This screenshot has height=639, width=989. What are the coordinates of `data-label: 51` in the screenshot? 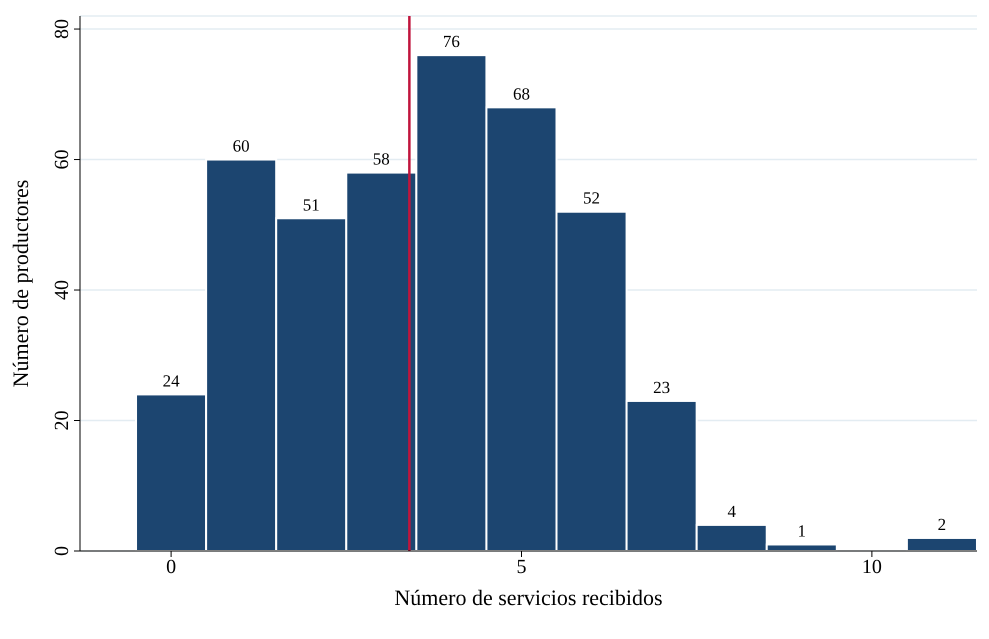 It's located at (311, 204).